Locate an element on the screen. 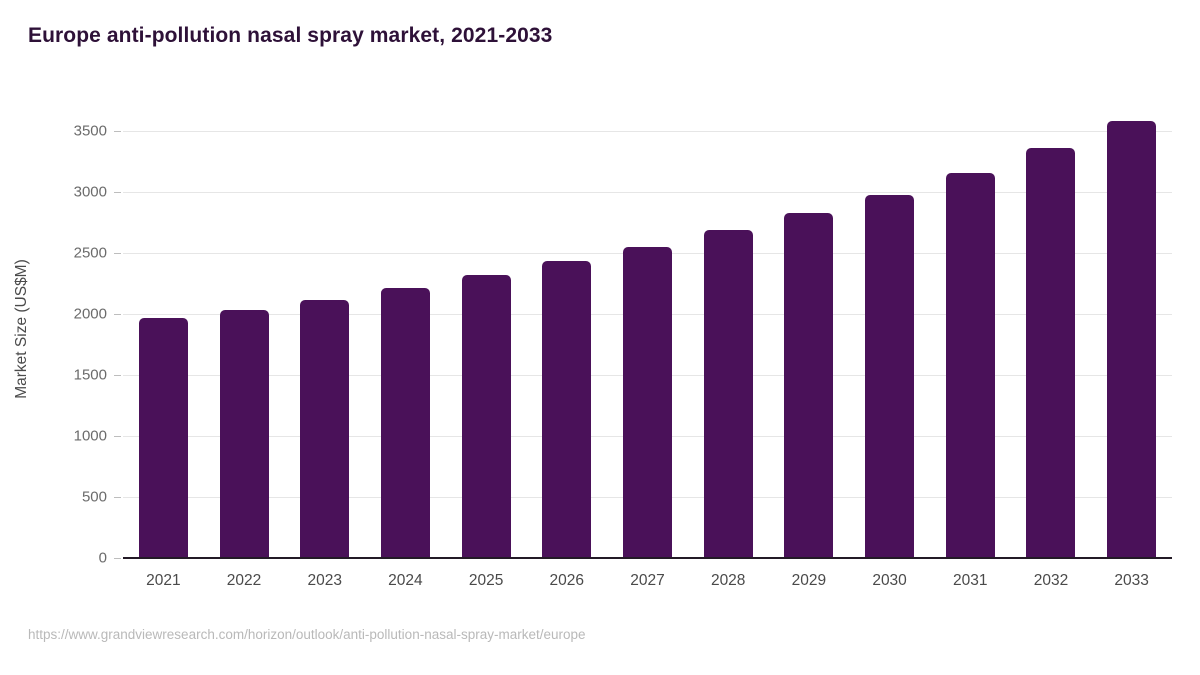  bar-slot: 2030 is located at coordinates (889, 344).